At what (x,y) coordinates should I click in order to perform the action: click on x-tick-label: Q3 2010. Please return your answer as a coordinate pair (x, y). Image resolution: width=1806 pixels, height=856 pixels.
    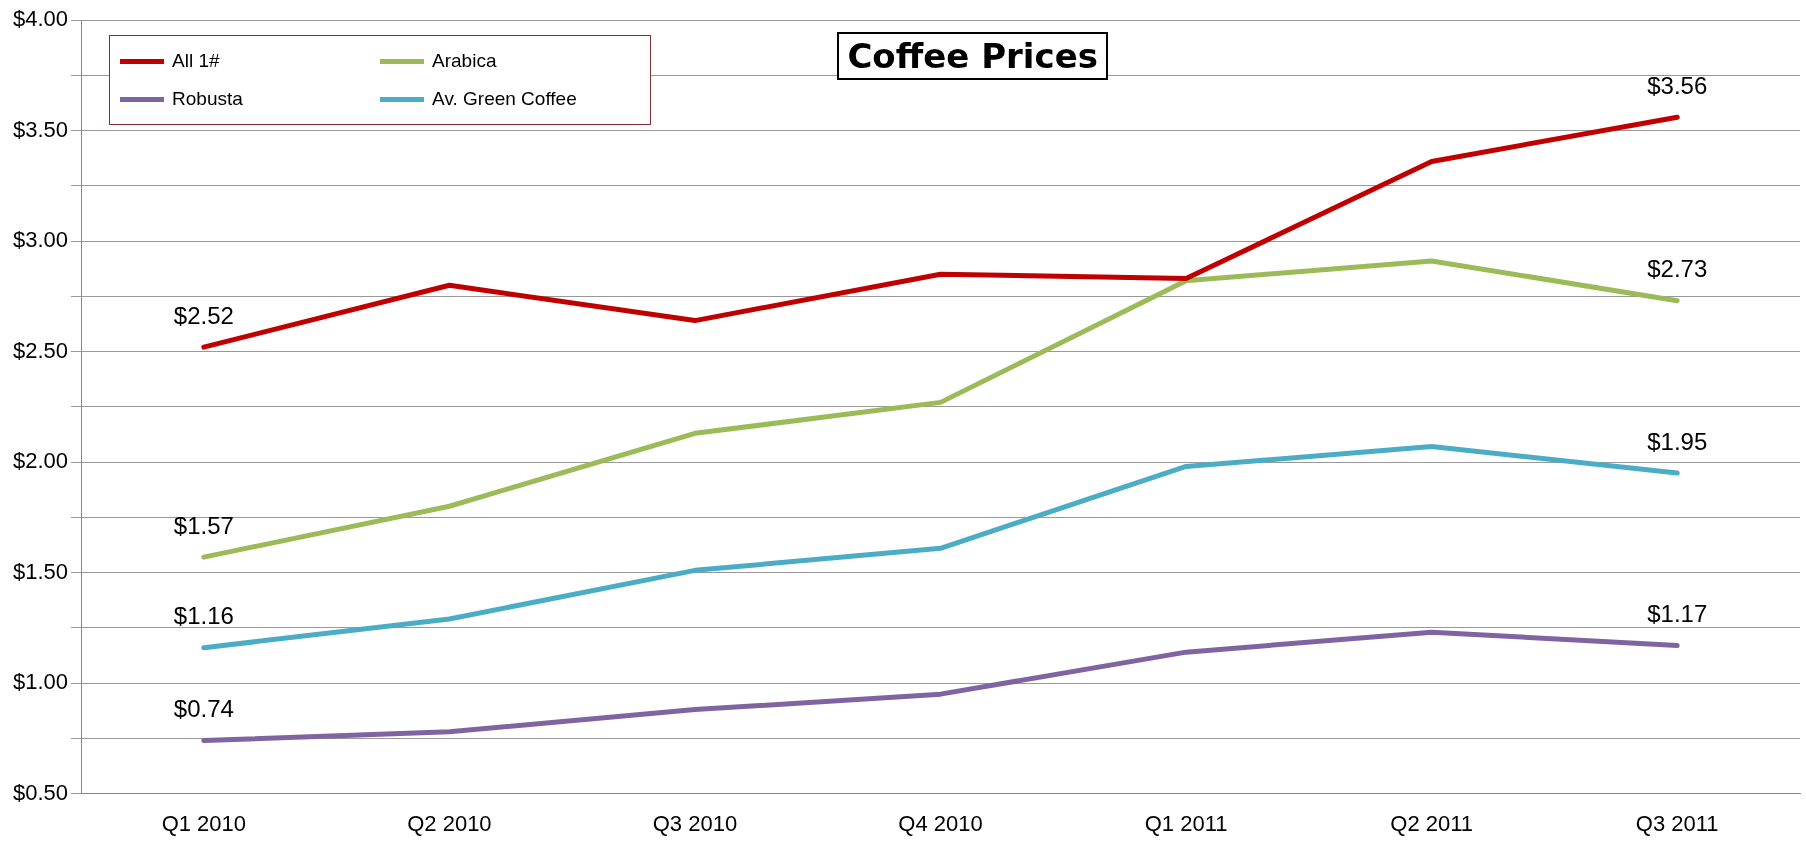
    Looking at the image, I should click on (695, 823).